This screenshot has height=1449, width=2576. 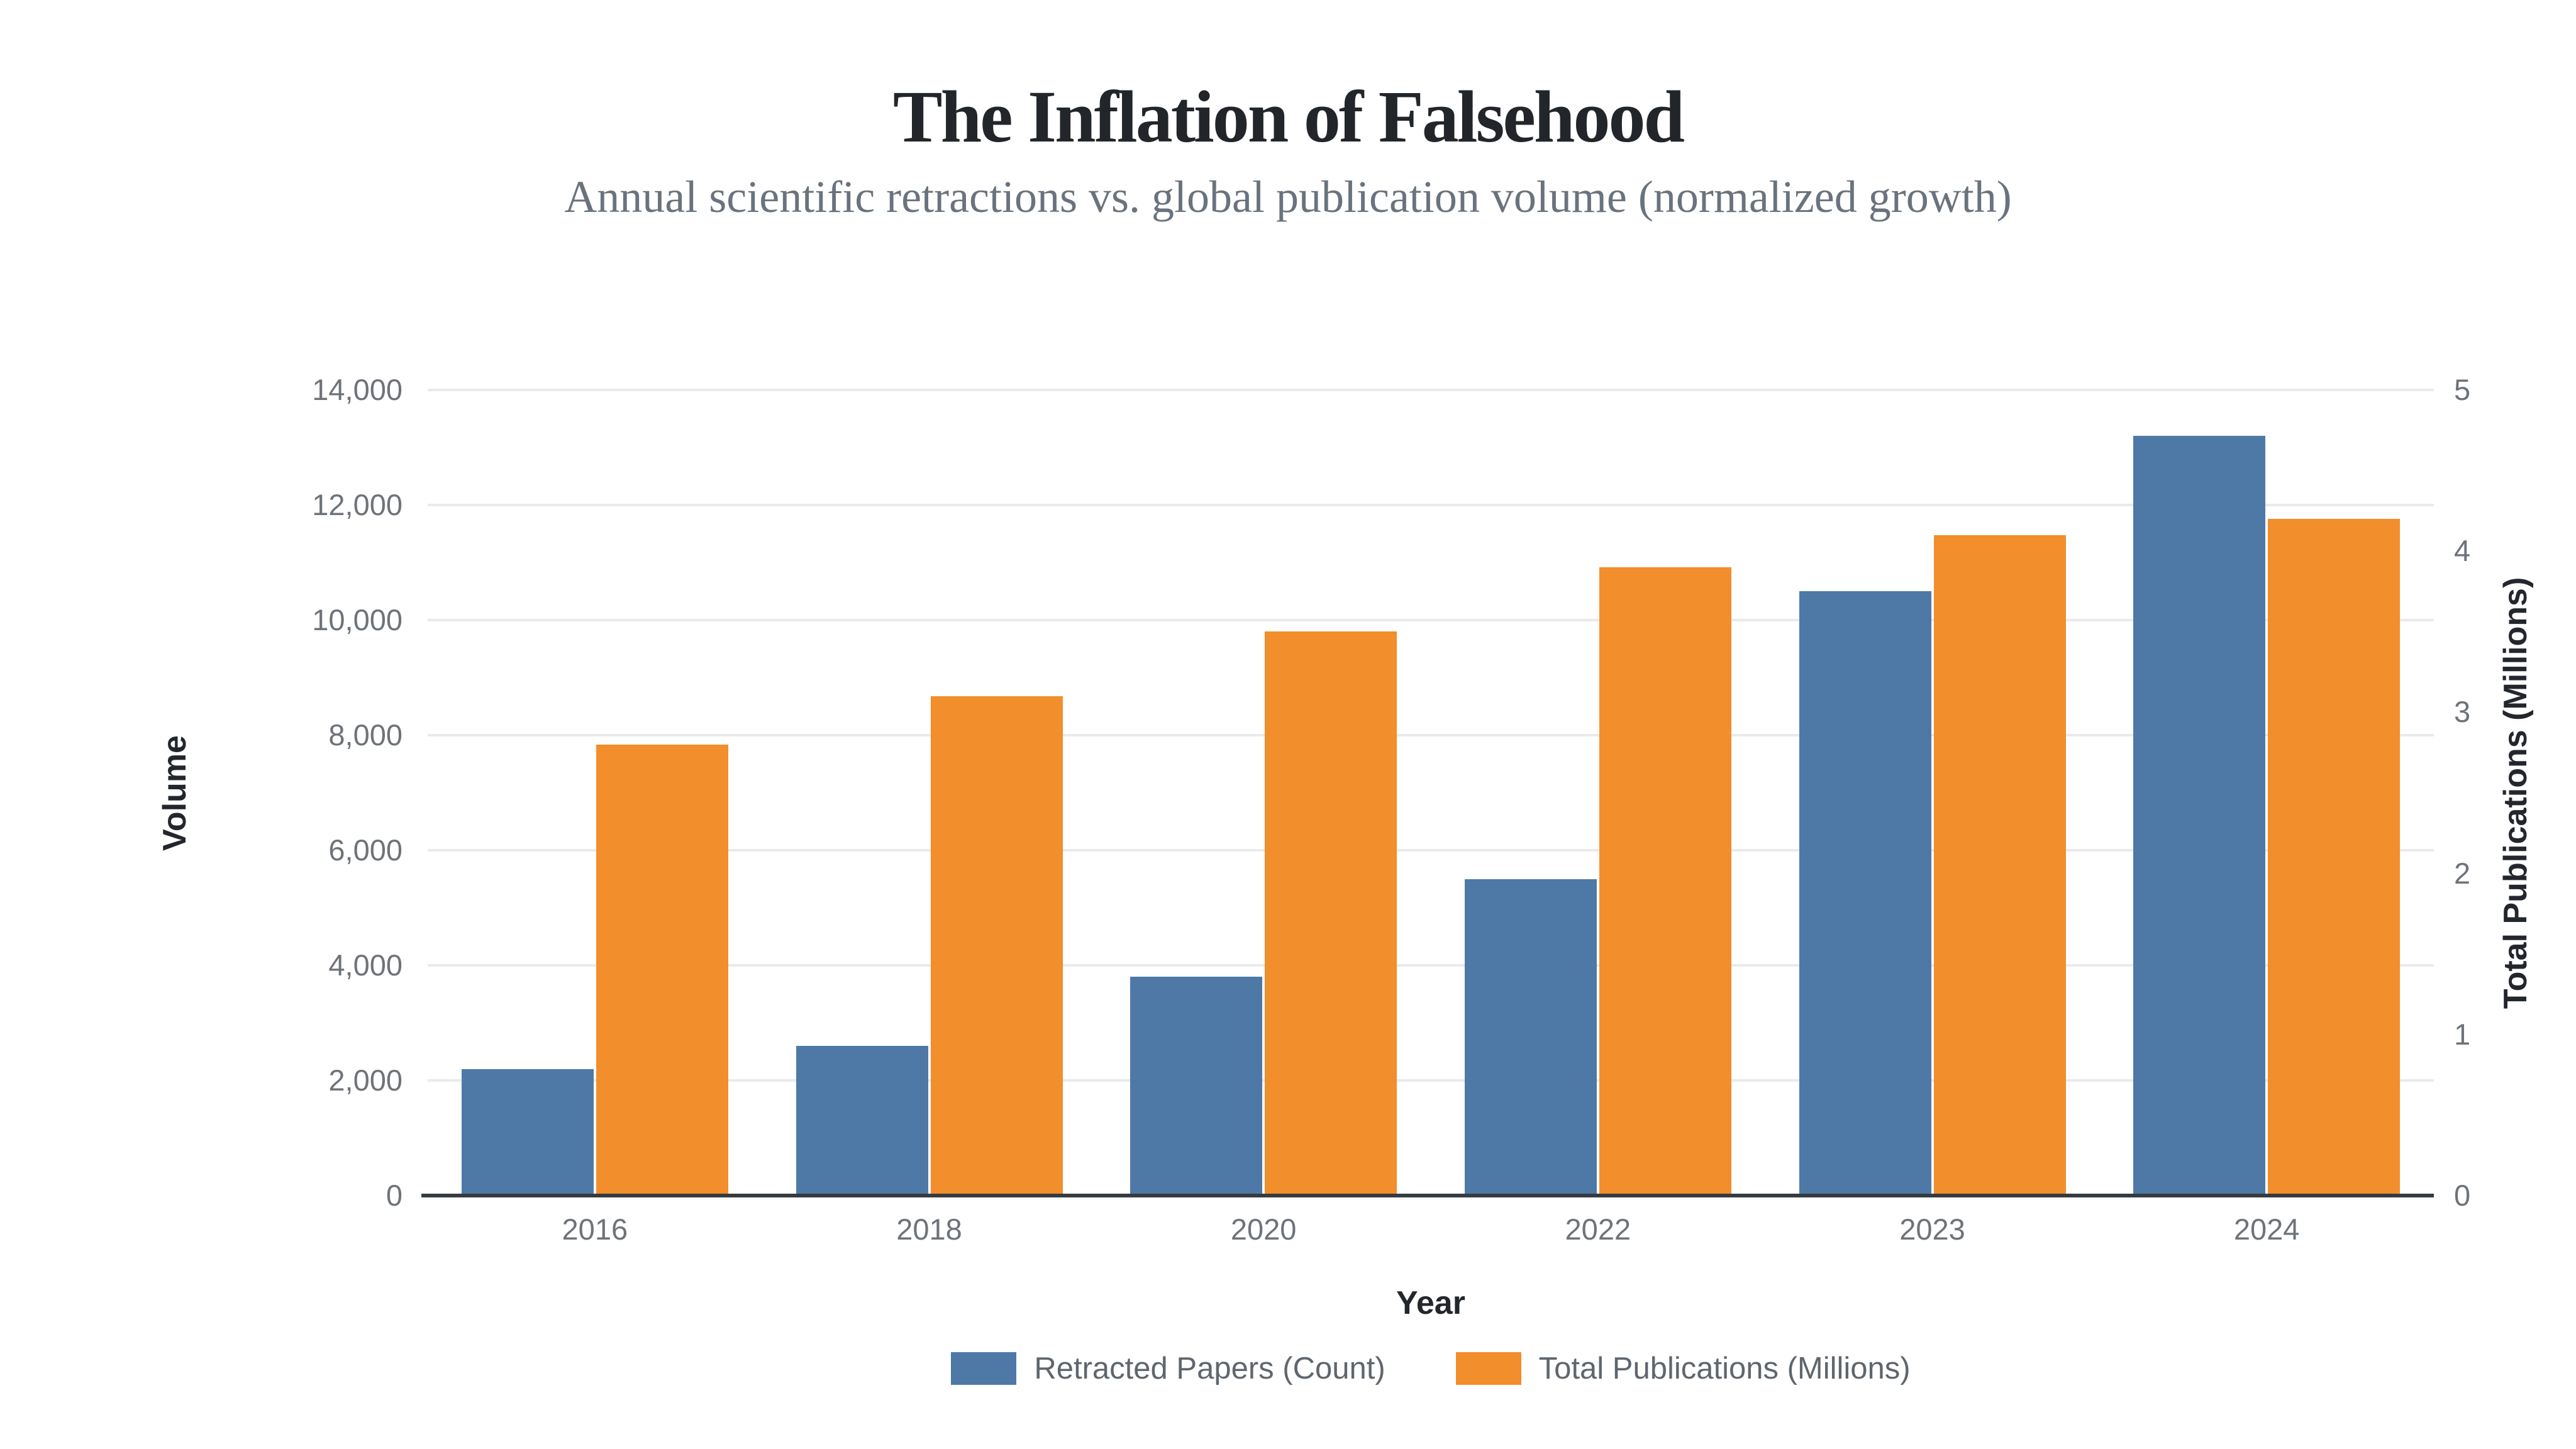 What do you see at coordinates (2462, 1195) in the screenshot?
I see `y-tick-label-right: 0` at bounding box center [2462, 1195].